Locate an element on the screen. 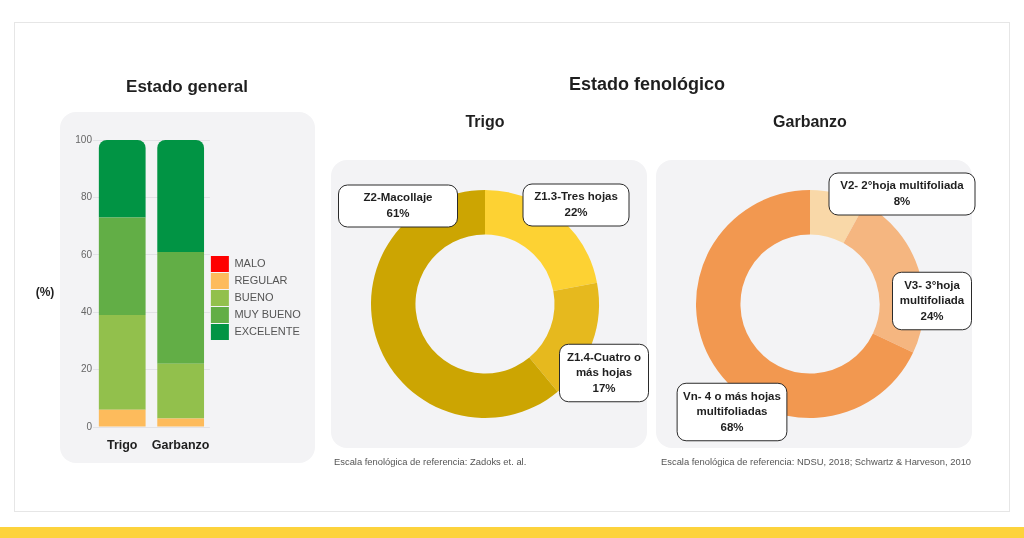 The image size is (1024, 538). legend-label: REGULAR is located at coordinates (261, 280).